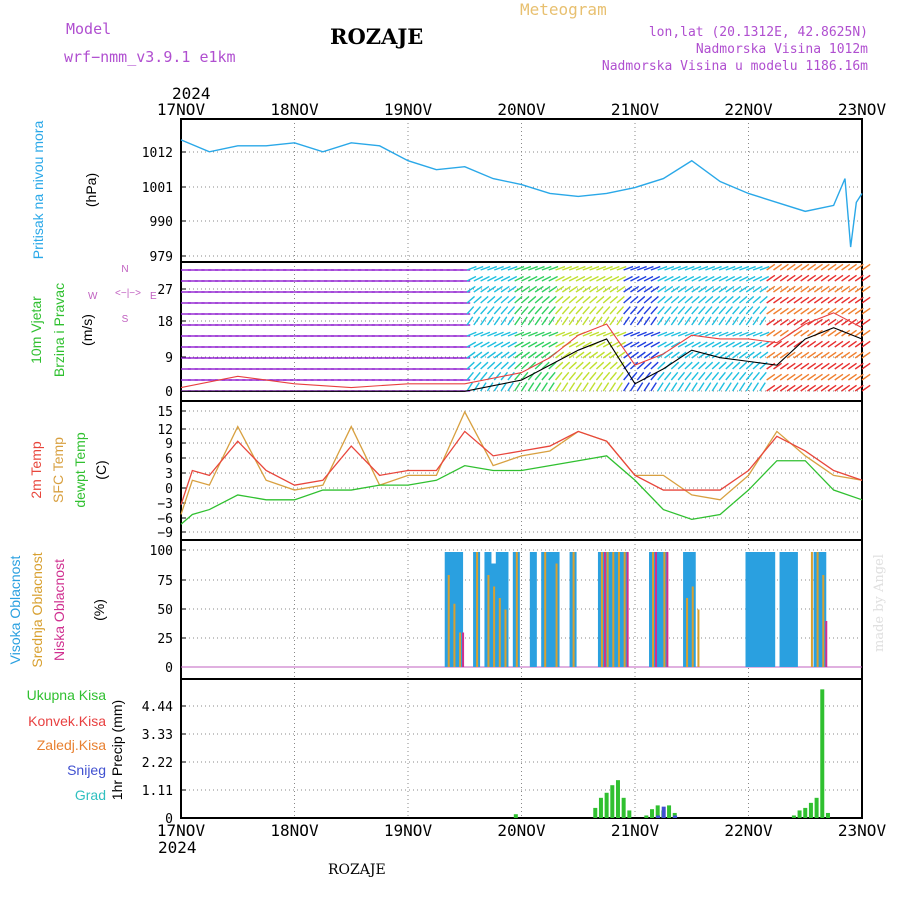  I want to click on wind-gust-line, so click(521, 350).